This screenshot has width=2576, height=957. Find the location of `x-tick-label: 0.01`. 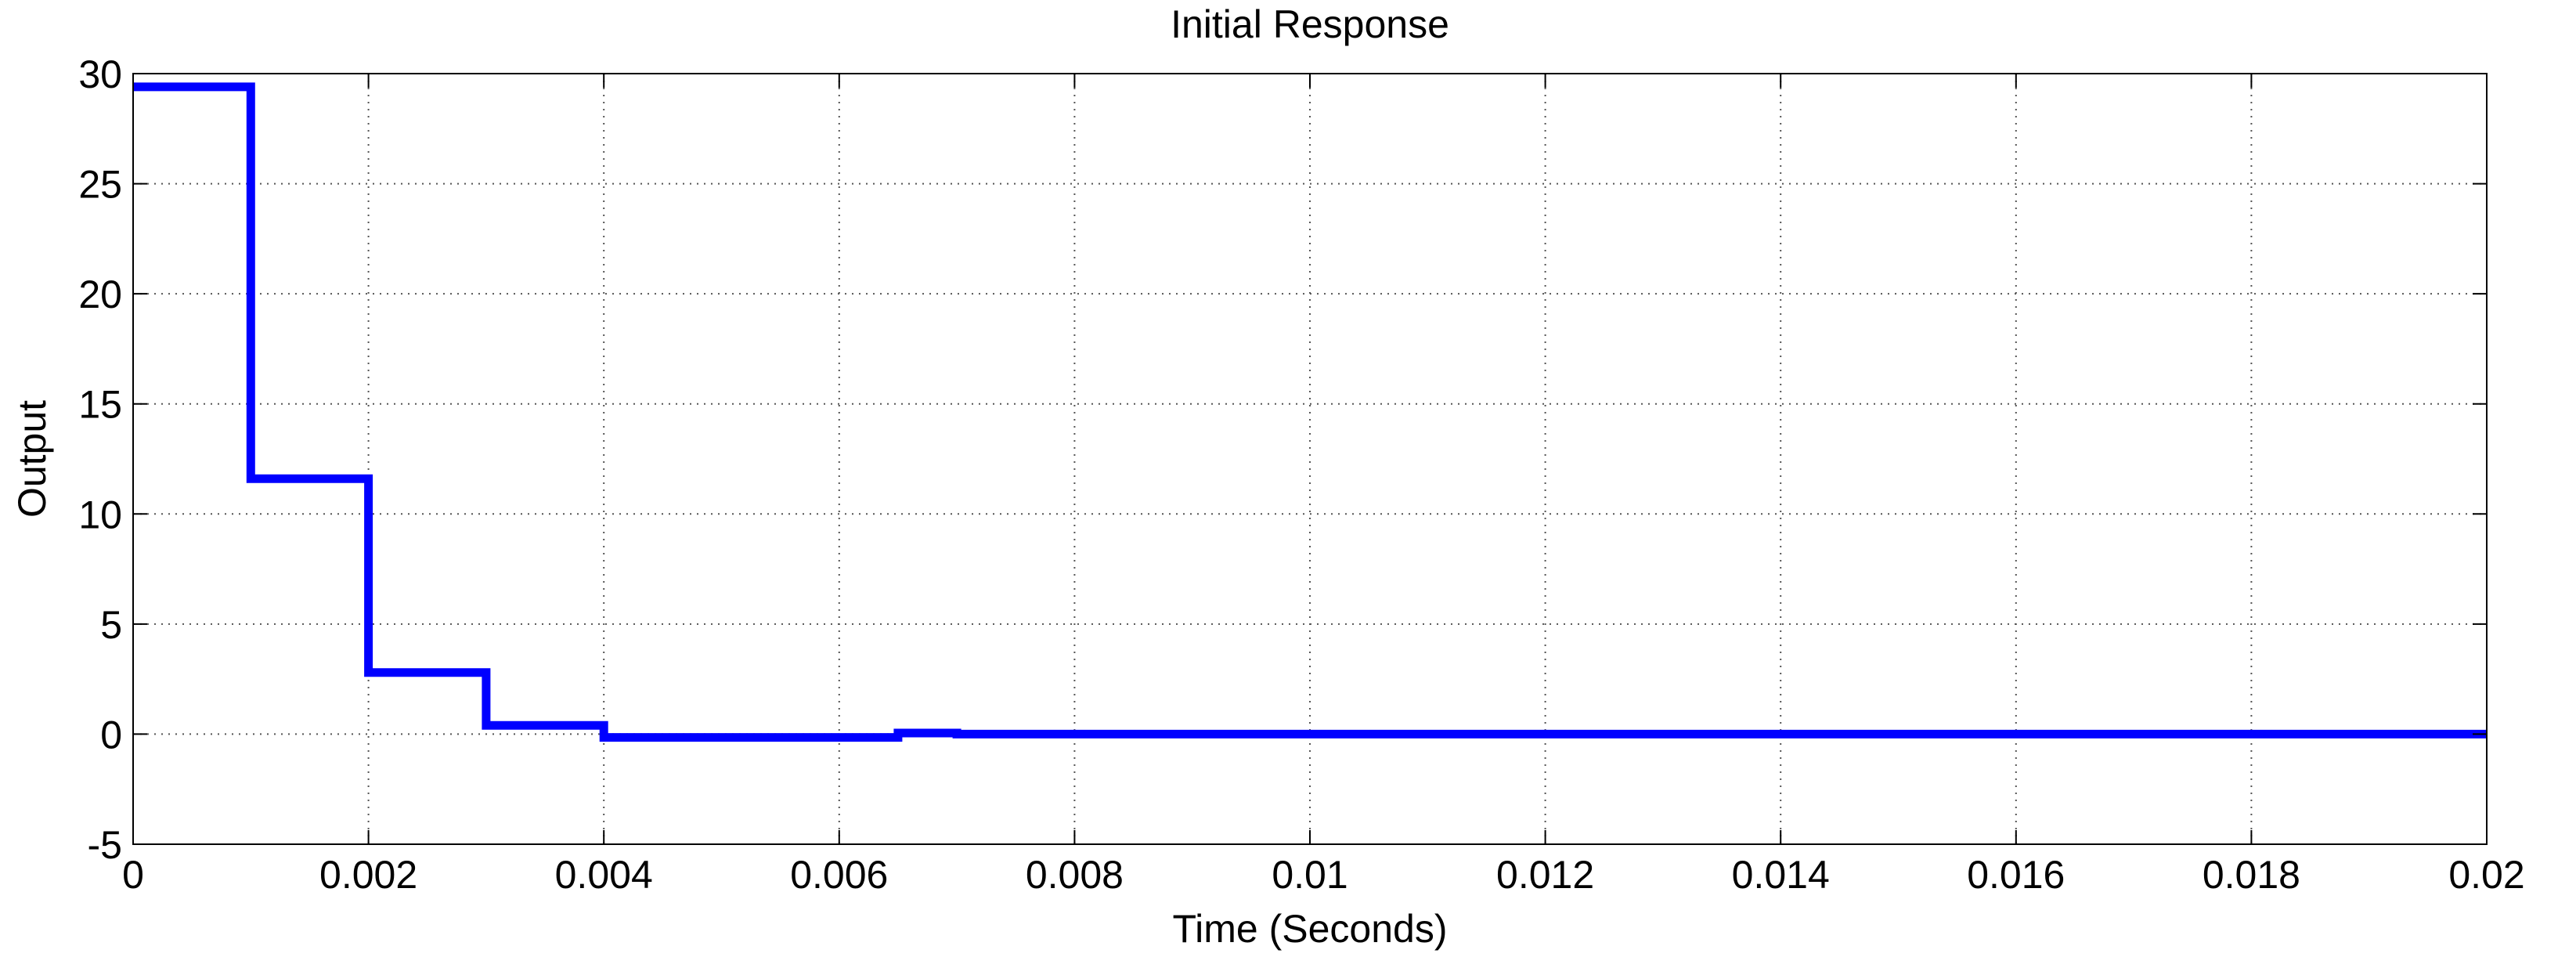

x-tick-label: 0.01 is located at coordinates (1310, 875).